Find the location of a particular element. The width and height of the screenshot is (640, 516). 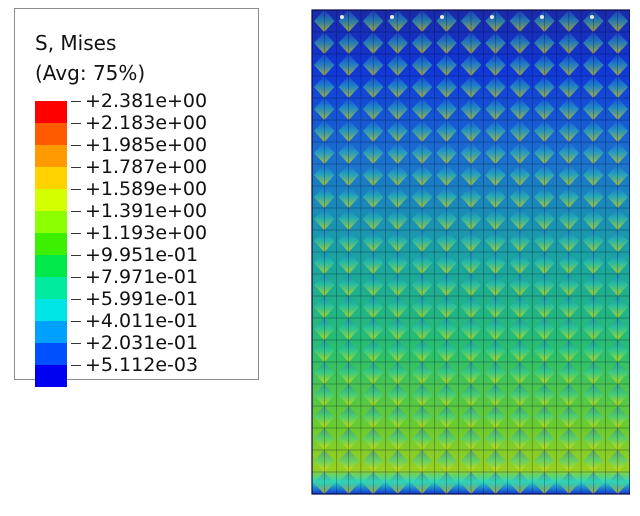

legend-label: +1.193e+00 is located at coordinates (139, 233).